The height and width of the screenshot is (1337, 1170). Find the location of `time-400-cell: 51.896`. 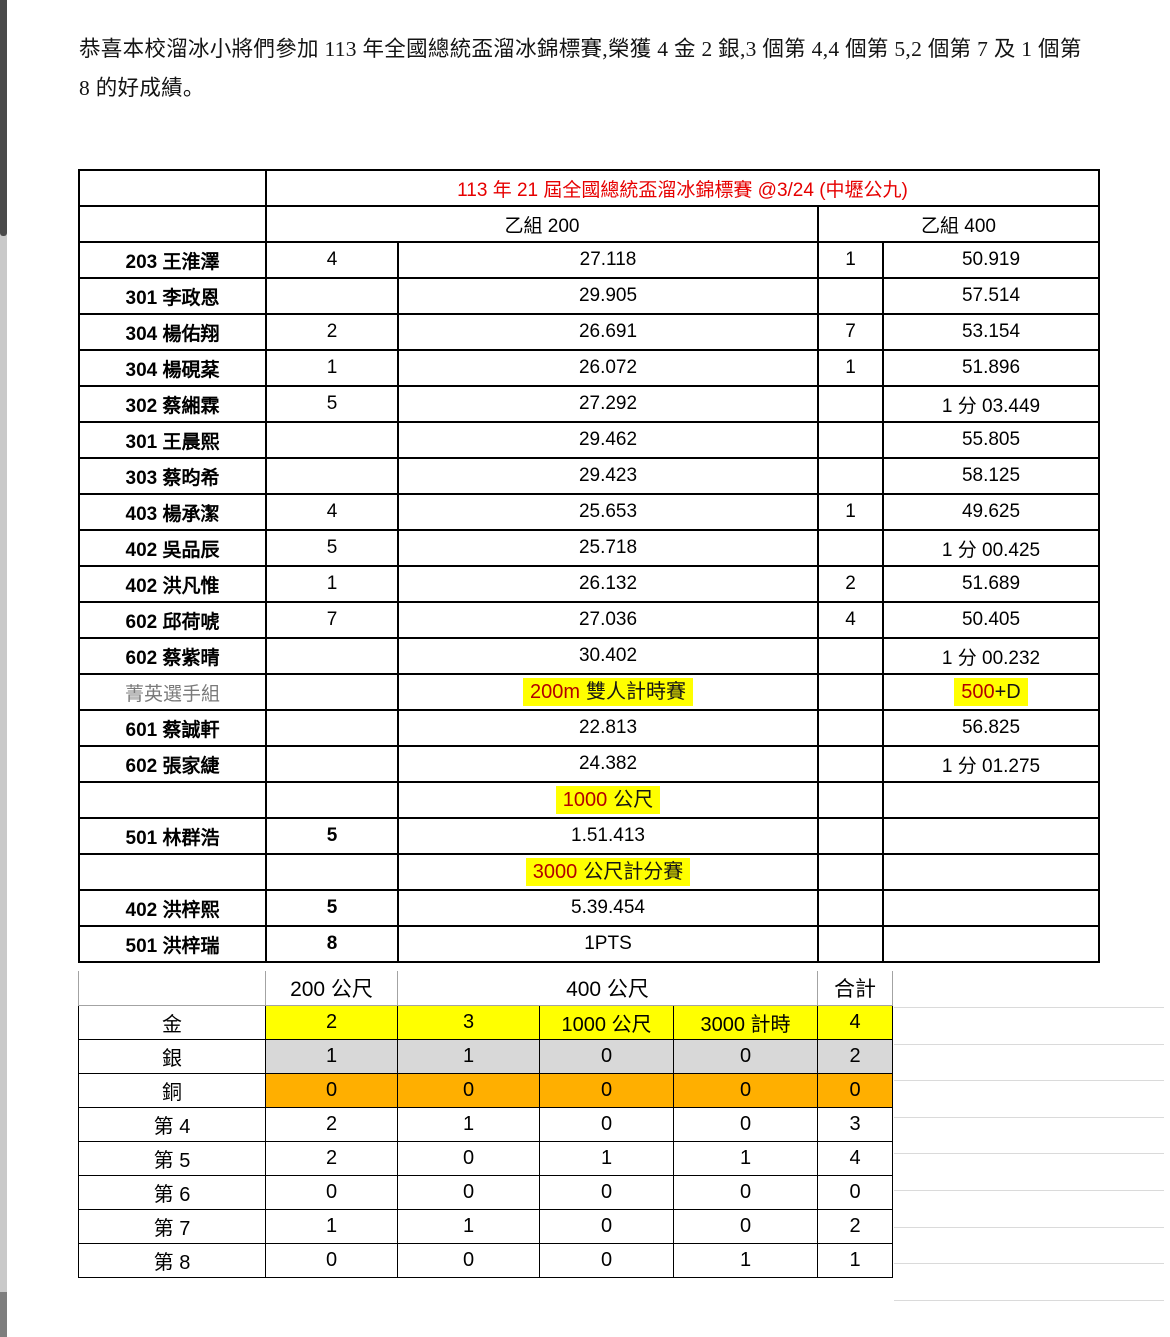

time-400-cell: 51.896 is located at coordinates (991, 368).